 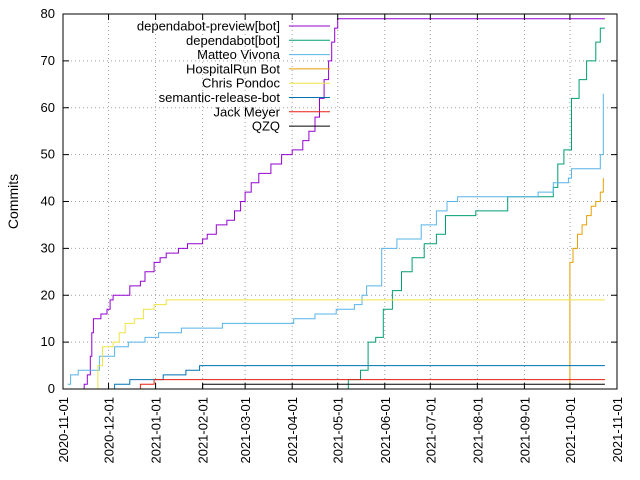 What do you see at coordinates (208, 26) in the screenshot?
I see `legend-label-dependabot-preview-bot: dependabot-preview[bot]` at bounding box center [208, 26].